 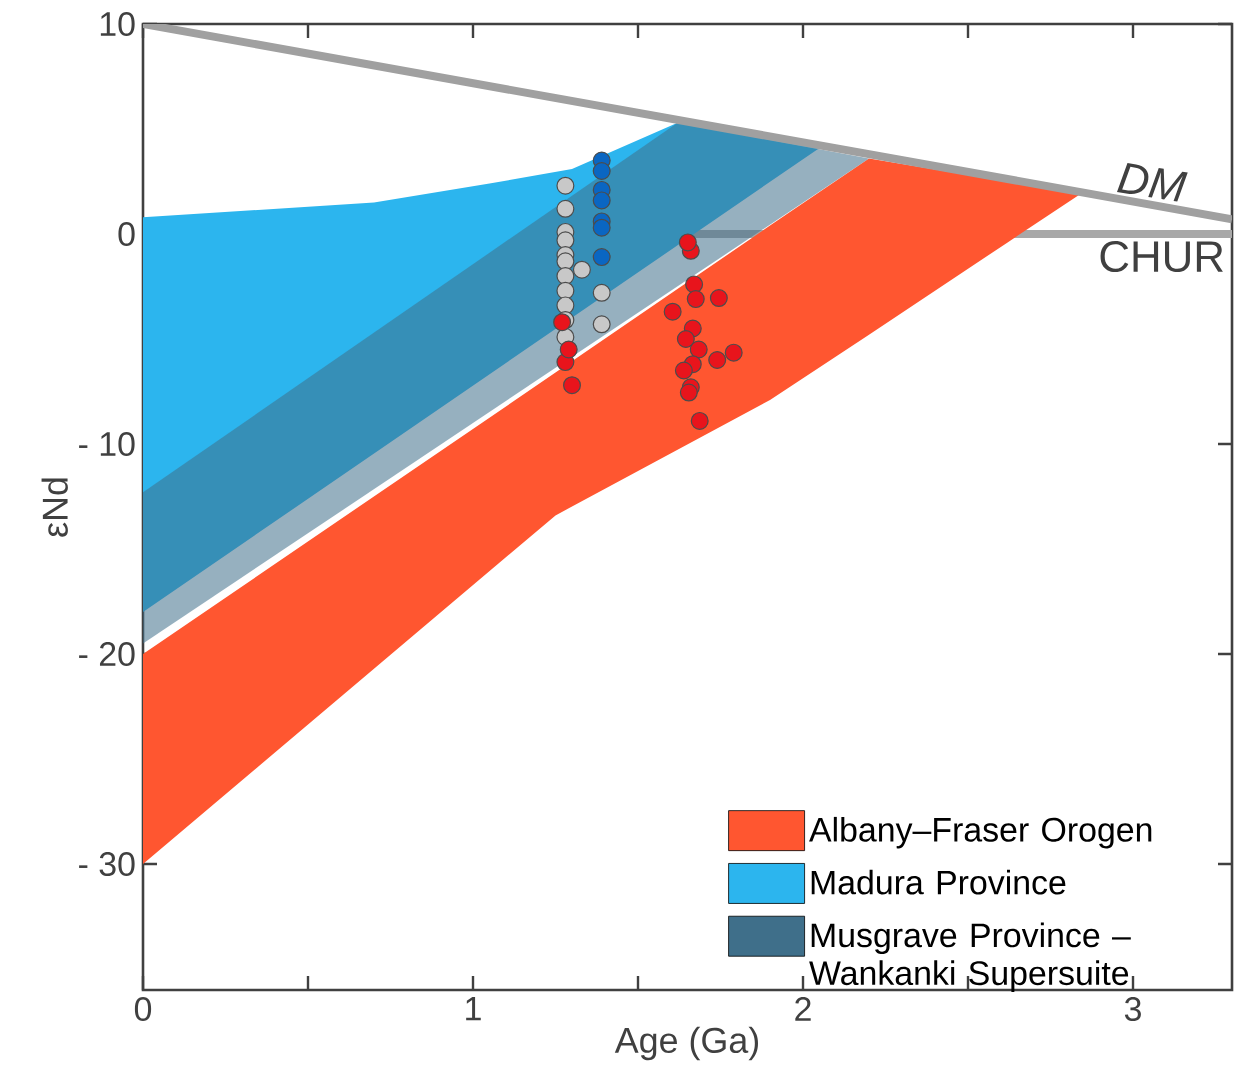 What do you see at coordinates (473, 1009) in the screenshot?
I see `x-tick-label: 1` at bounding box center [473, 1009].